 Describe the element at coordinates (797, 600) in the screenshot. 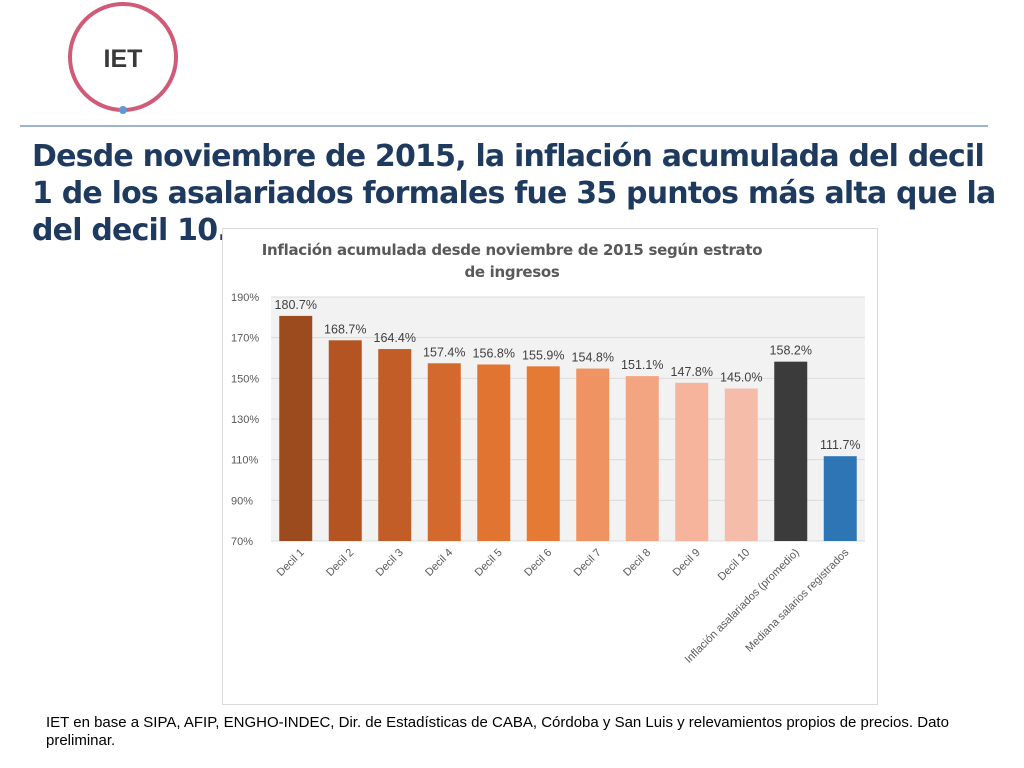

I see `category-label: Mediana salarios registrados` at that location.